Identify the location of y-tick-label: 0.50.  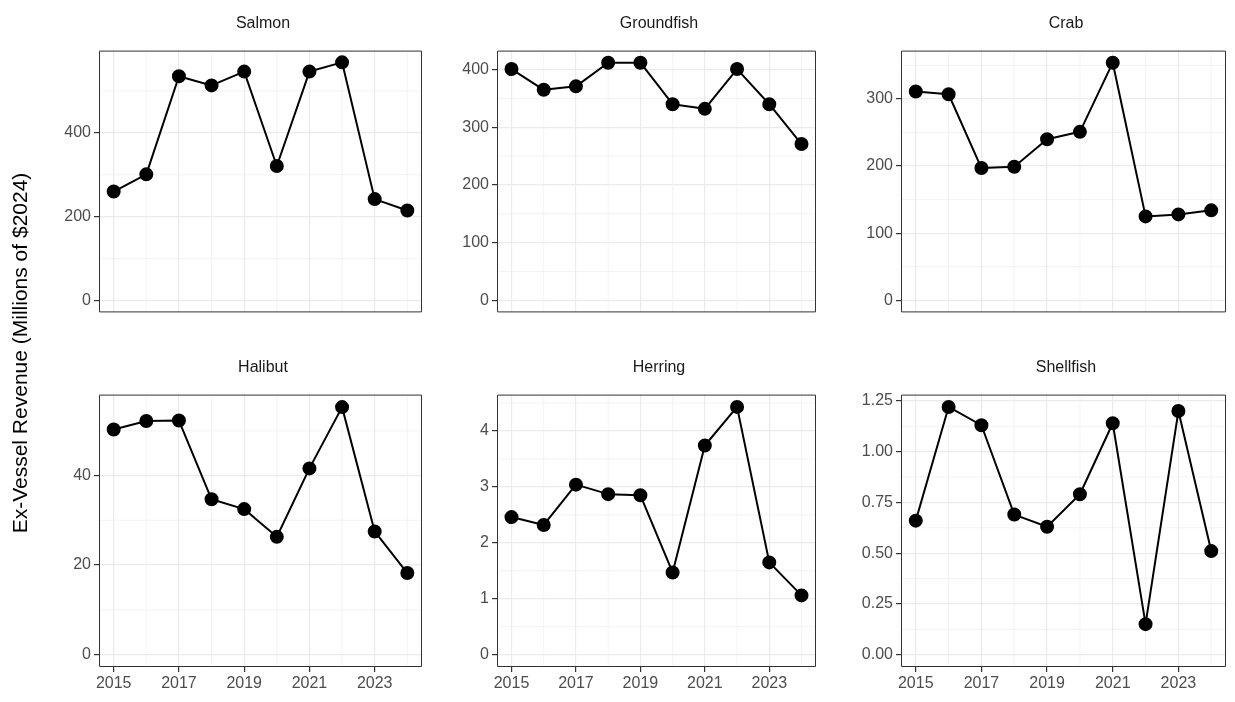
(877, 552).